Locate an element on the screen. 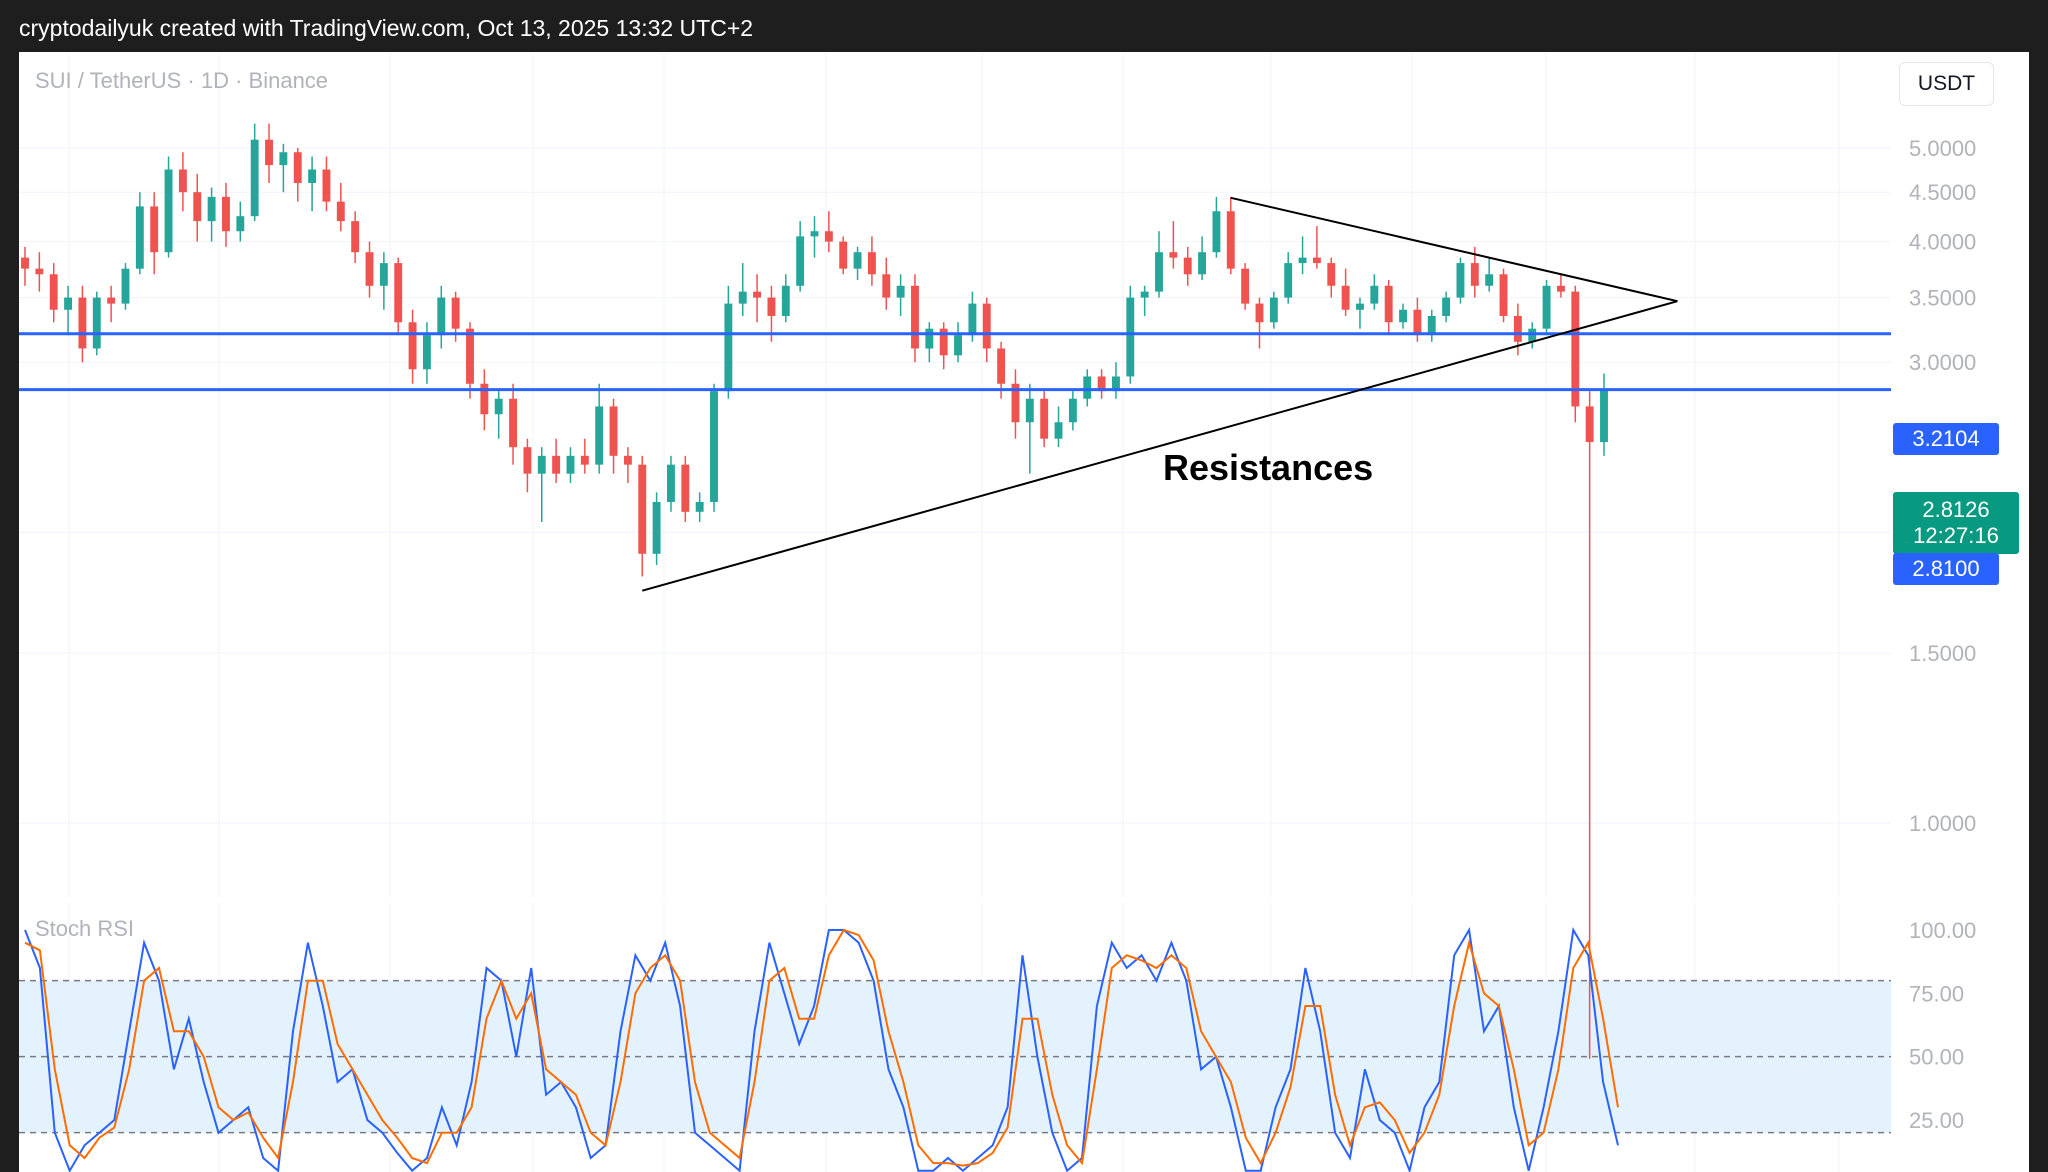  resistance-upper-tag: 3.2104 is located at coordinates (1946, 439).